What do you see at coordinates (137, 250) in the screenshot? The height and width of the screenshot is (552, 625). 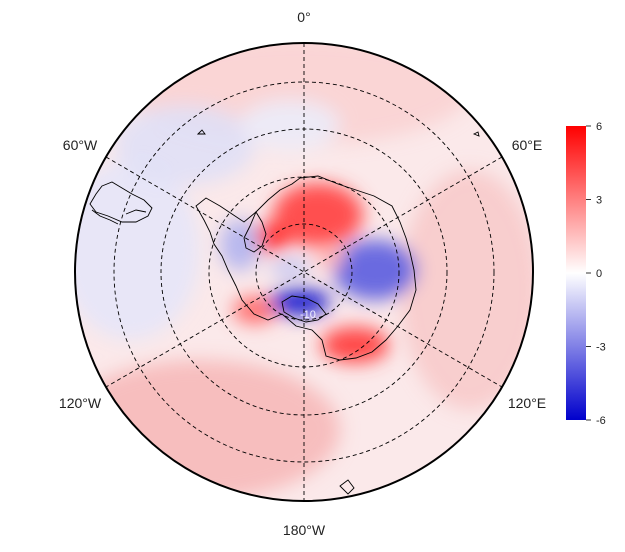 I see `outer-cool-west` at bounding box center [137, 250].